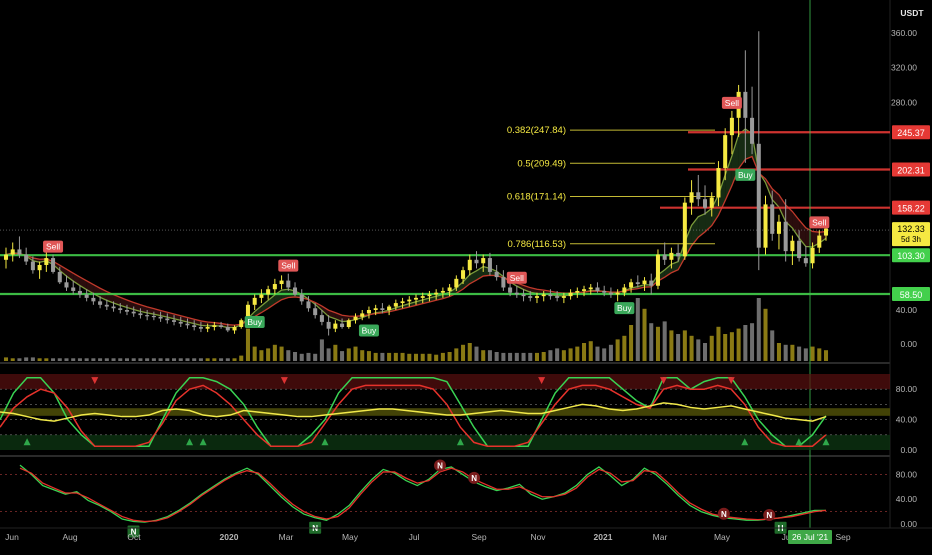 This screenshot has height=555, width=932. What do you see at coordinates (541, 163) in the screenshot?
I see `fib-label: 0.5(209.49)` at bounding box center [541, 163].